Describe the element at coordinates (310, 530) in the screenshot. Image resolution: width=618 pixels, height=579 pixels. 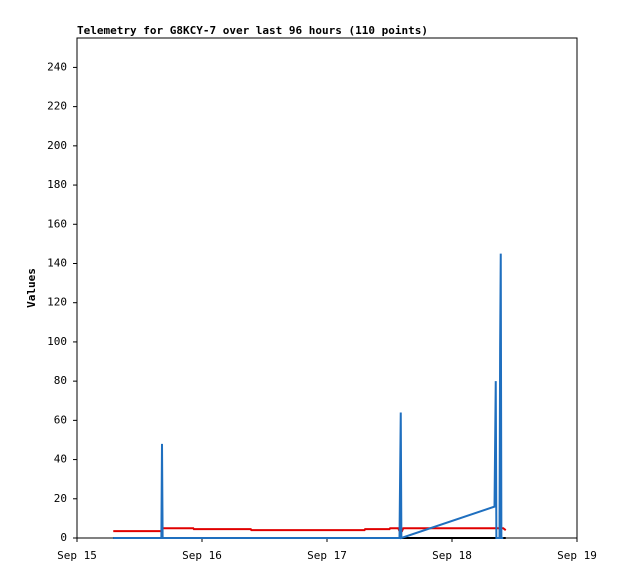
I see `data-line` at that location.